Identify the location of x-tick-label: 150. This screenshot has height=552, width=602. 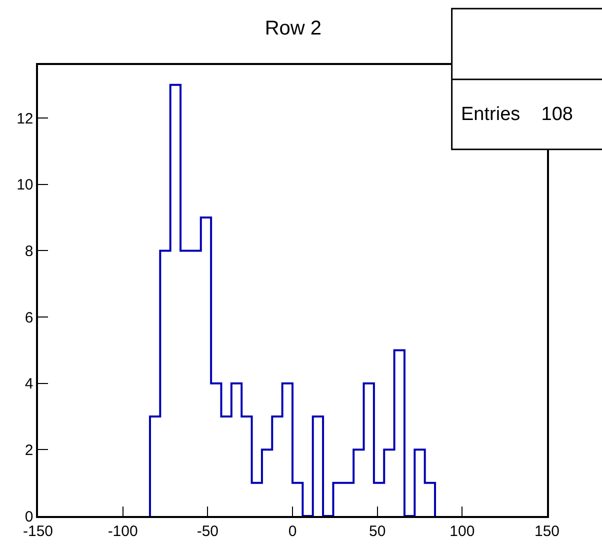
(547, 531).